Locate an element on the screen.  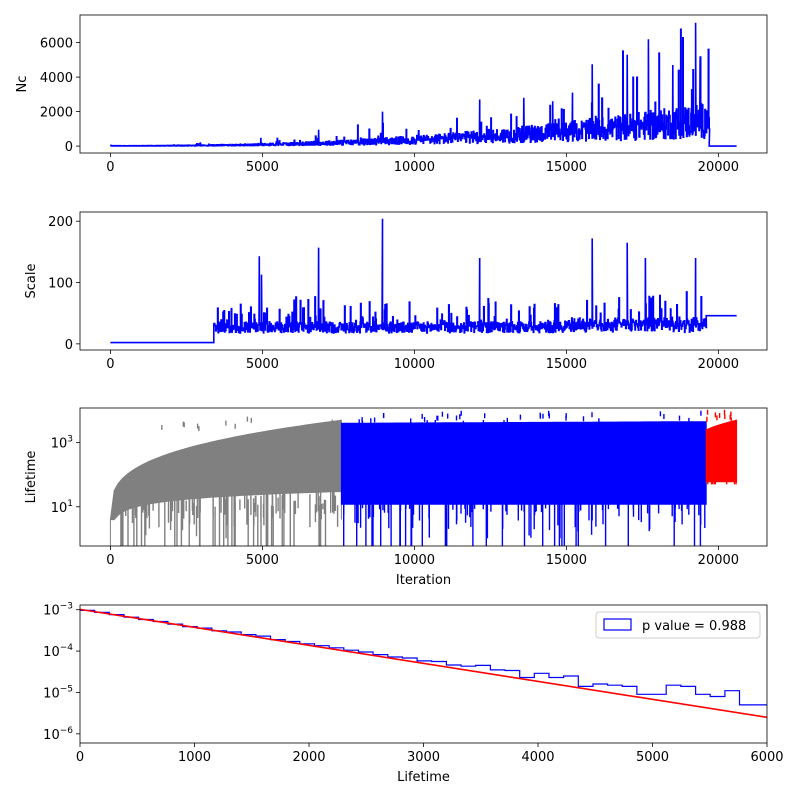
histogram-steps is located at coordinates (423, 657).